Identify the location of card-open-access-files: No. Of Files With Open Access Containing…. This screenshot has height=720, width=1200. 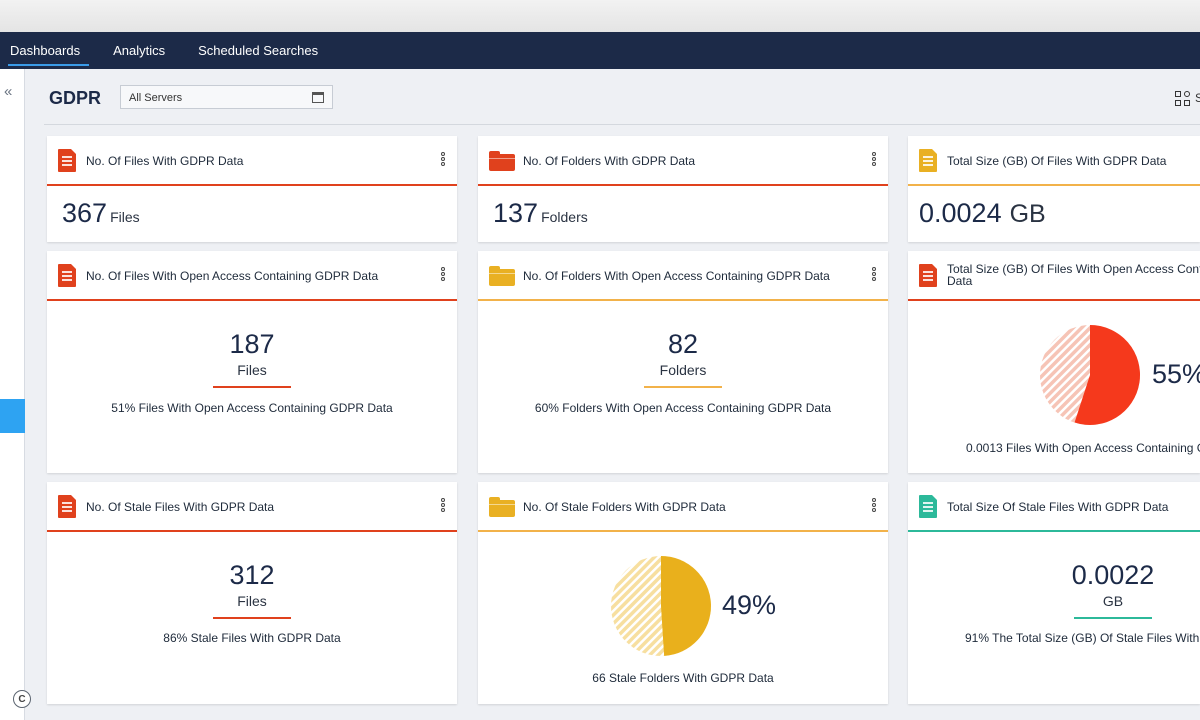
(252, 362).